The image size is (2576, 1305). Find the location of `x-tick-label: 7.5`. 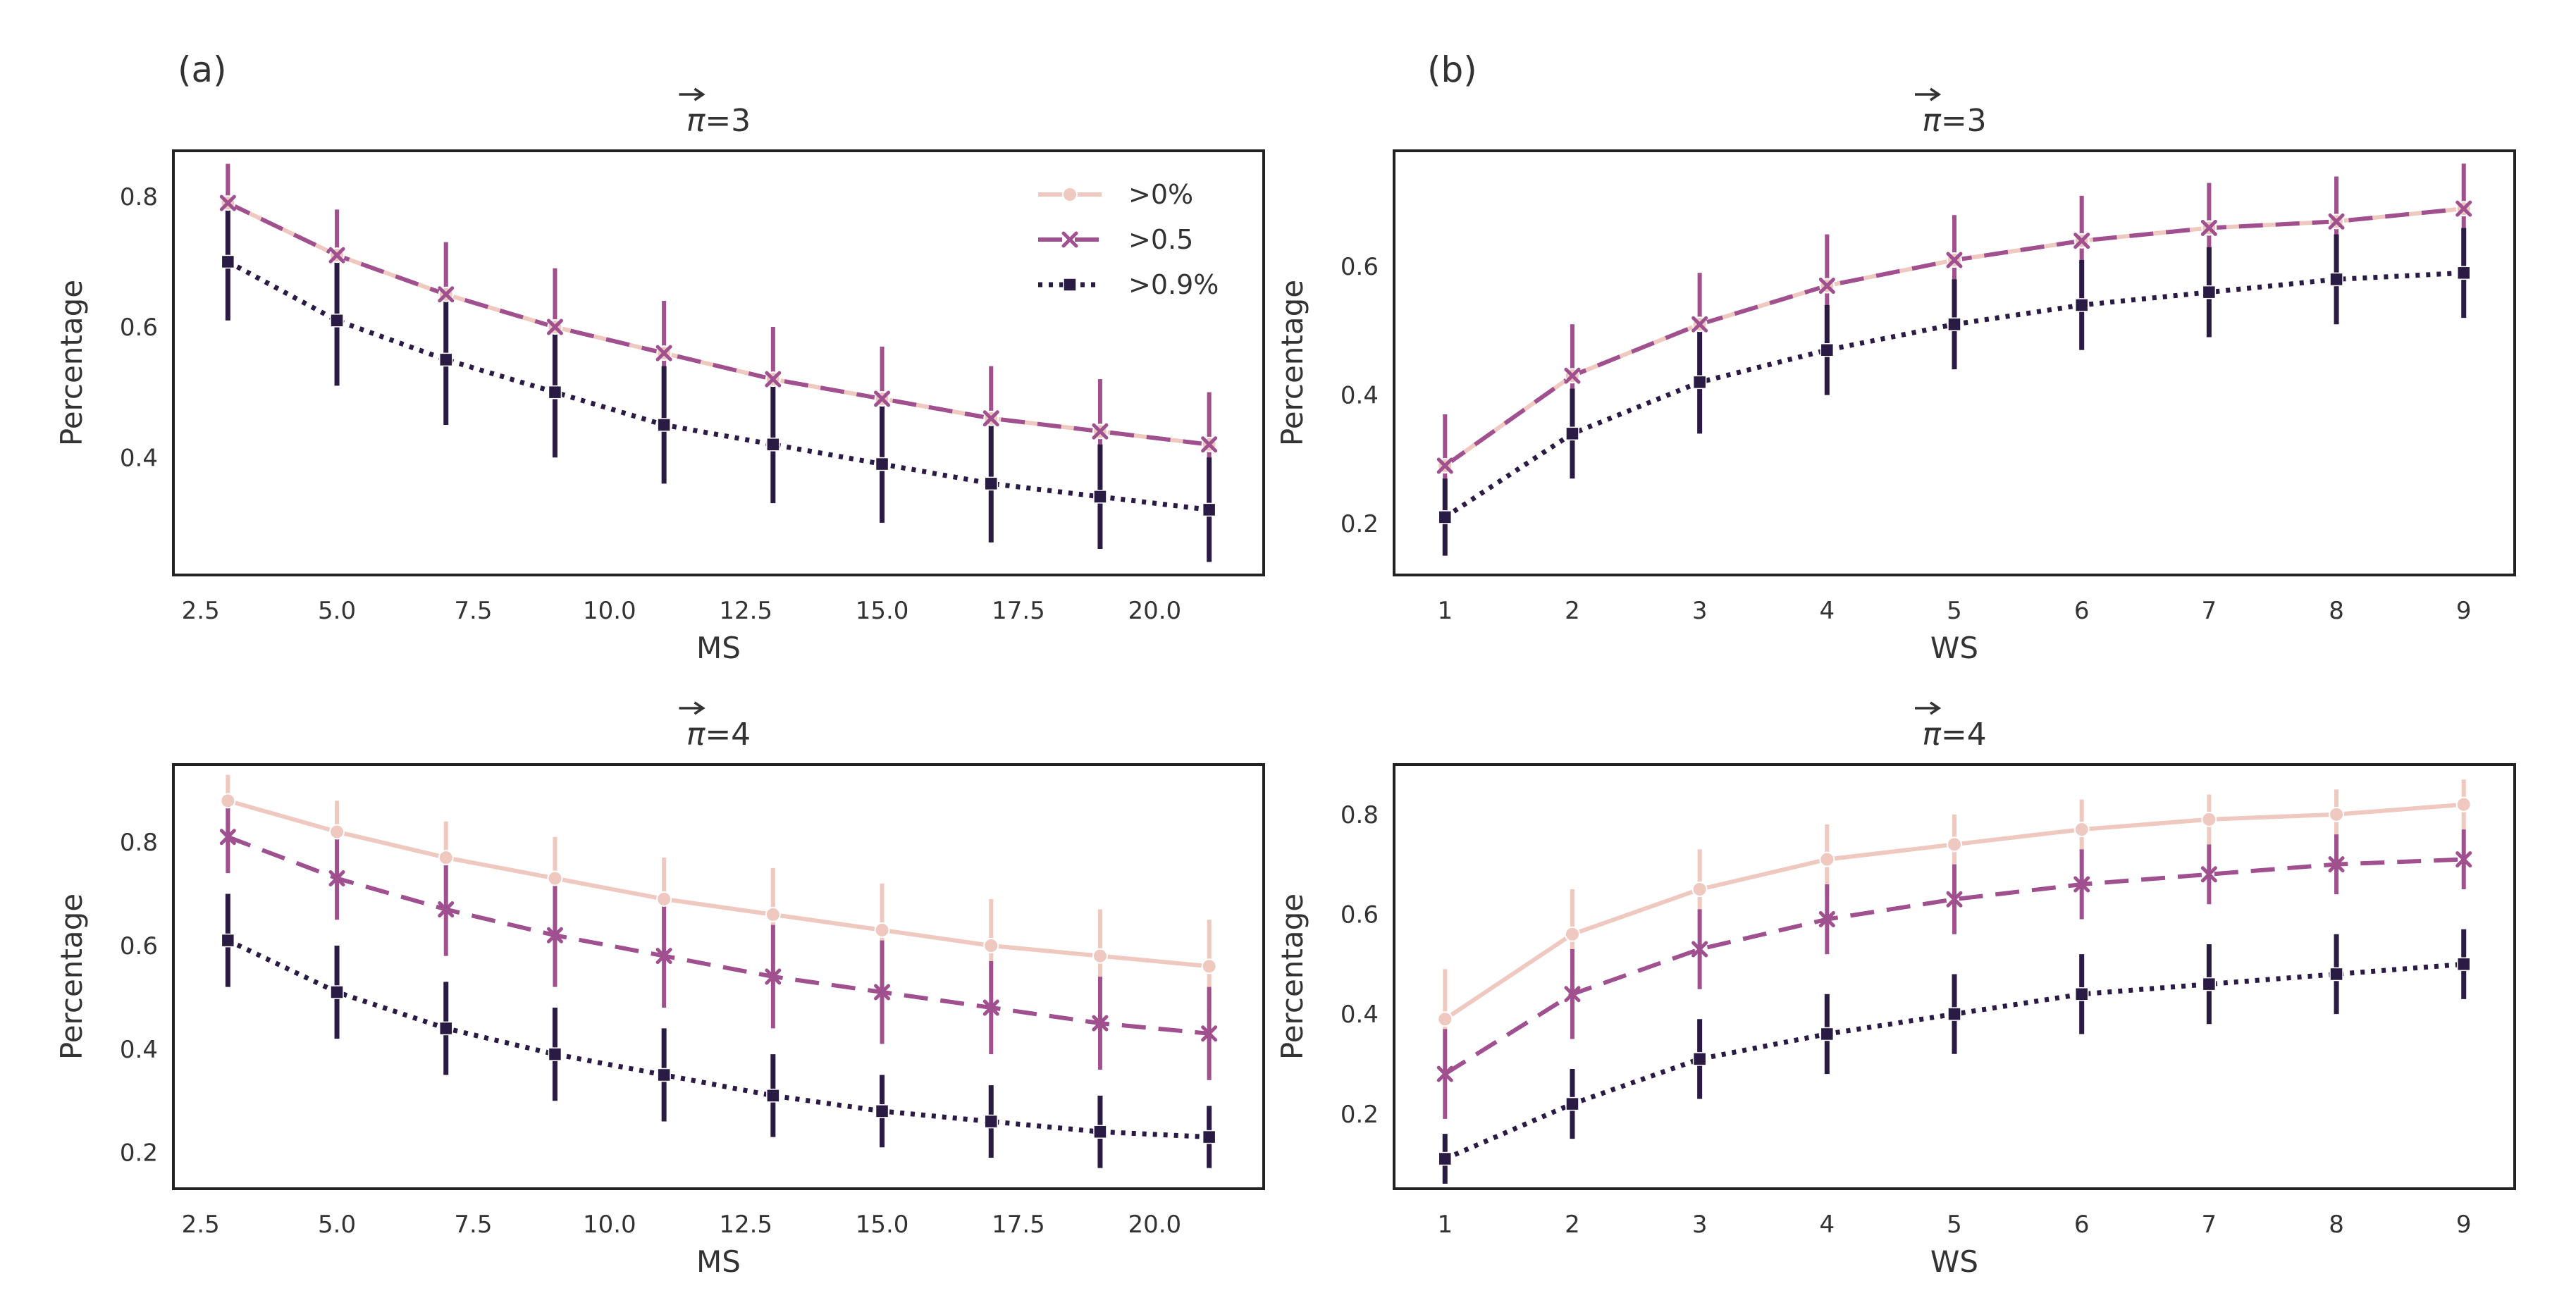

x-tick-label: 7.5 is located at coordinates (473, 1225).